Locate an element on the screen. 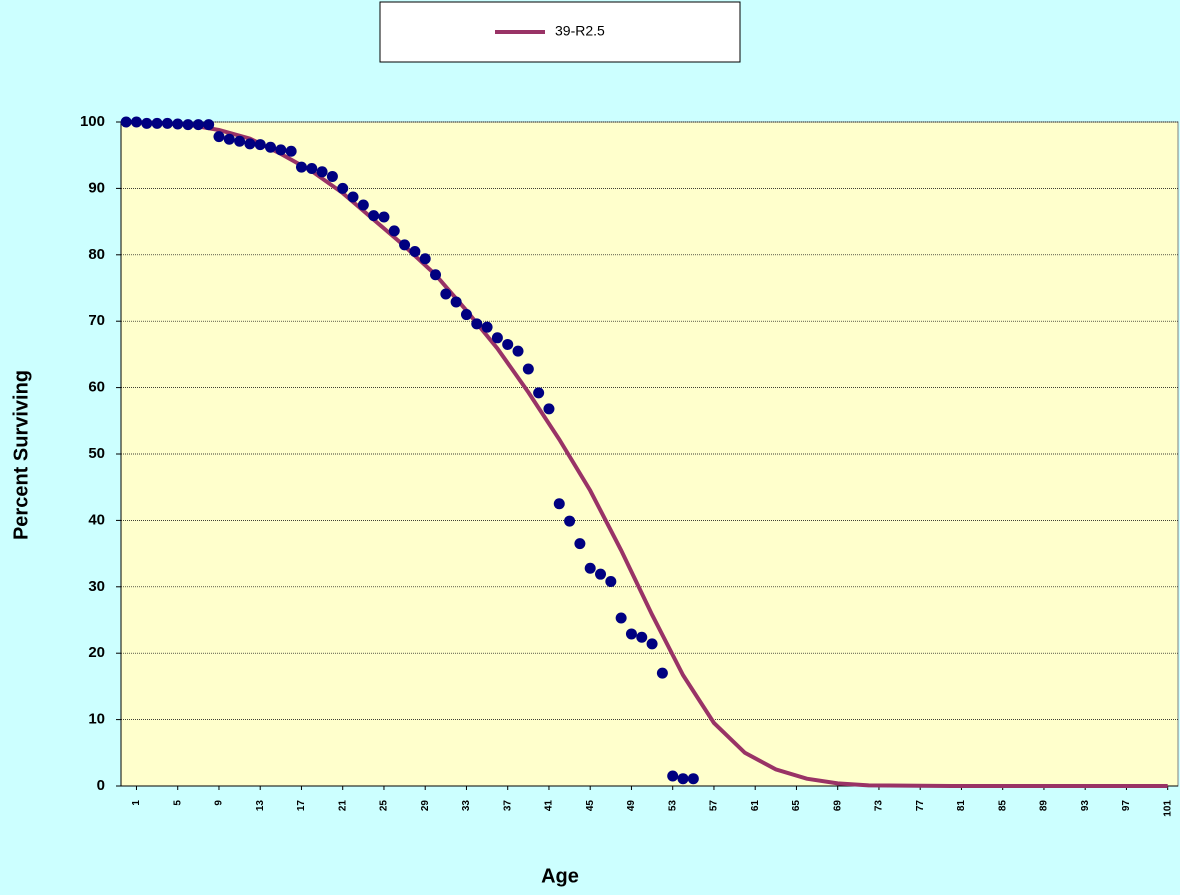 Image resolution: width=1180 pixels, height=895 pixels. x-tick-label: 45 is located at coordinates (590, 806).